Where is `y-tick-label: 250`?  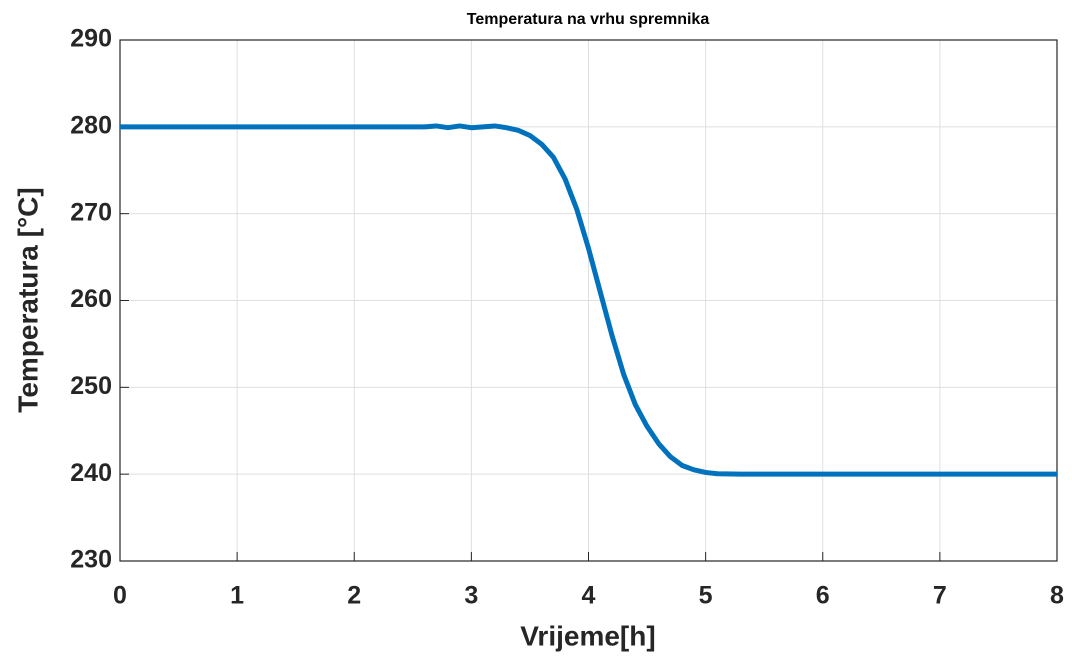
y-tick-label: 250 is located at coordinates (91, 386).